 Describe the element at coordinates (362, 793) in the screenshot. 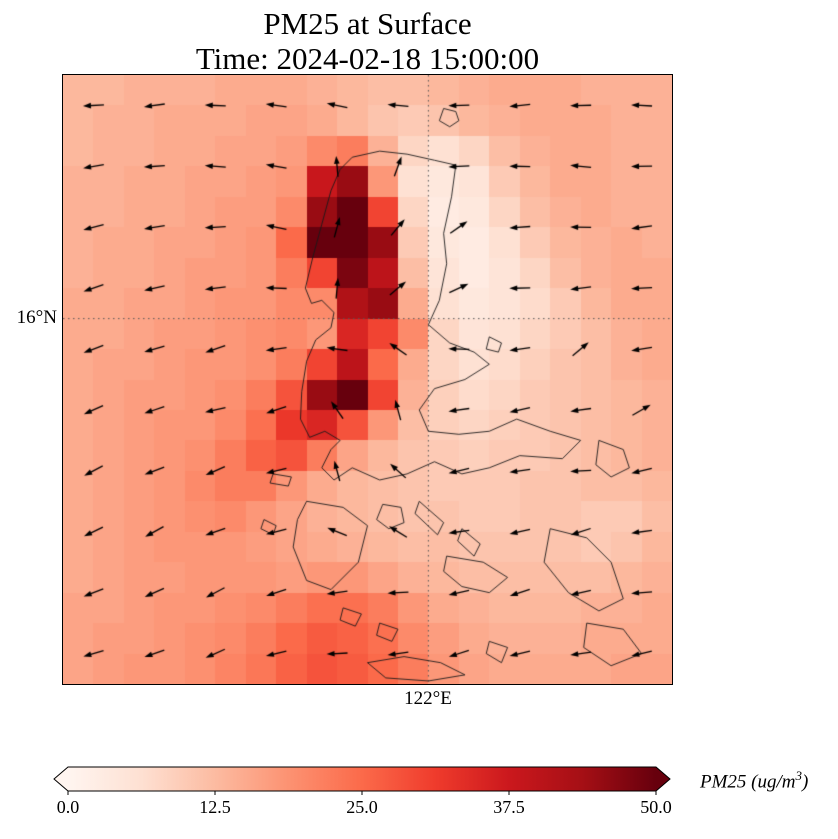

I see `colorbar-ticks` at that location.